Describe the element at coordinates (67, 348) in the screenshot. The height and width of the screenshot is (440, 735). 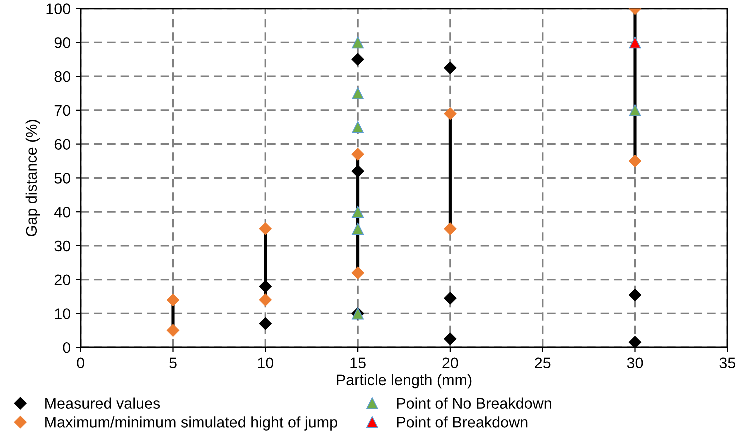
I see `y-tick-label: 0` at that location.